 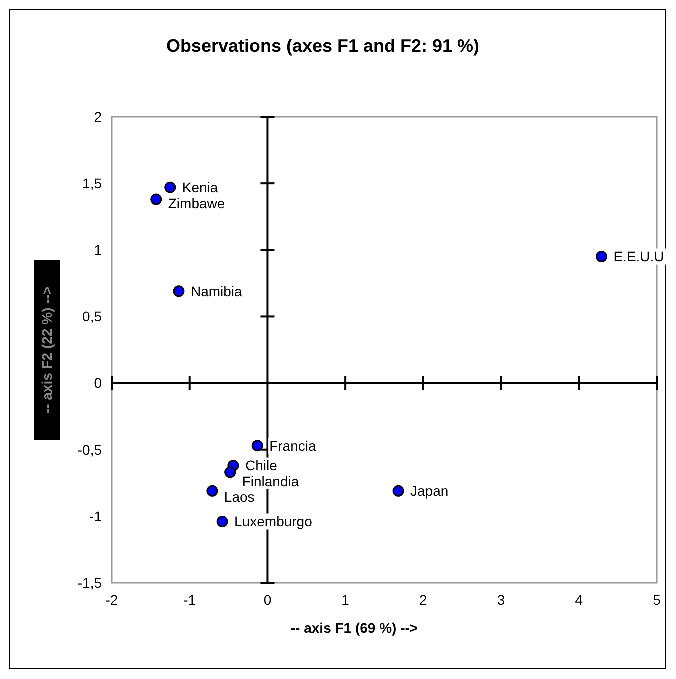 What do you see at coordinates (90, 582) in the screenshot?
I see `y-tick-label: -1,5` at bounding box center [90, 582].